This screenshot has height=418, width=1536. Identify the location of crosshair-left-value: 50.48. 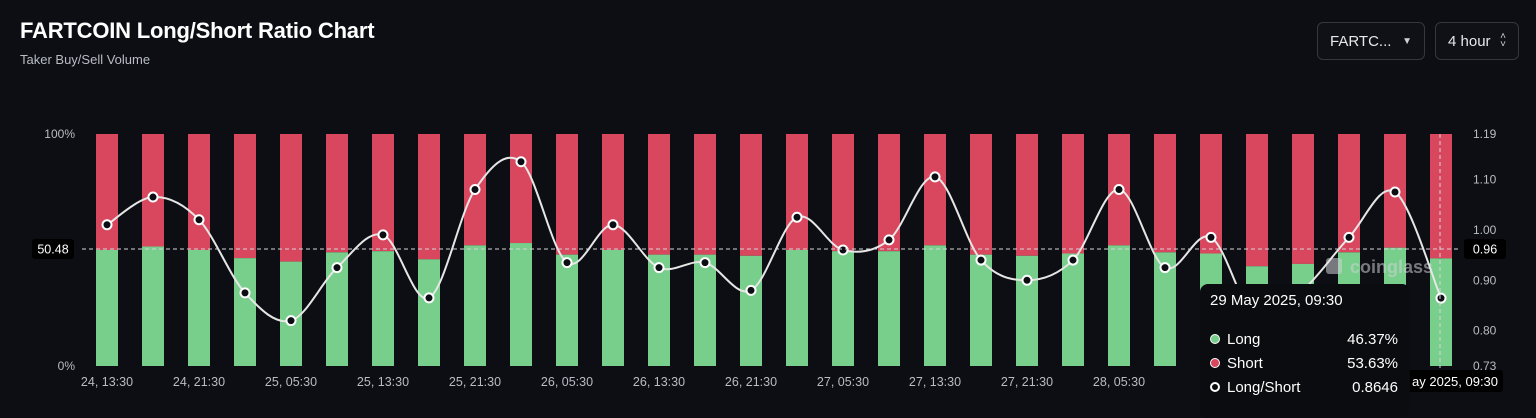
(52, 250).